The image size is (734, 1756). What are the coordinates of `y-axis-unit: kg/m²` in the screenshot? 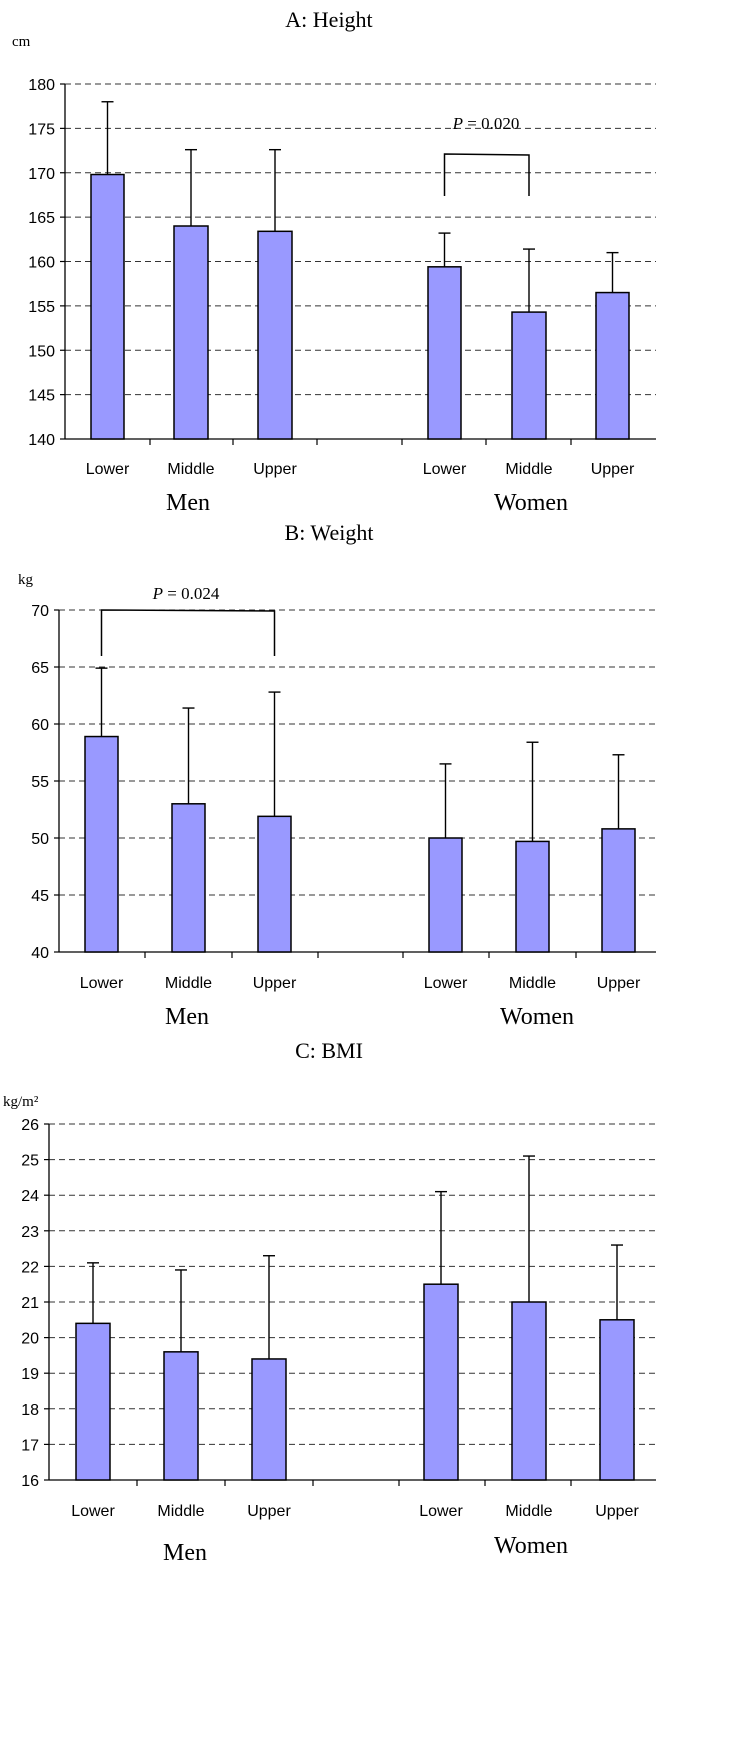 It's located at (21, 1102).